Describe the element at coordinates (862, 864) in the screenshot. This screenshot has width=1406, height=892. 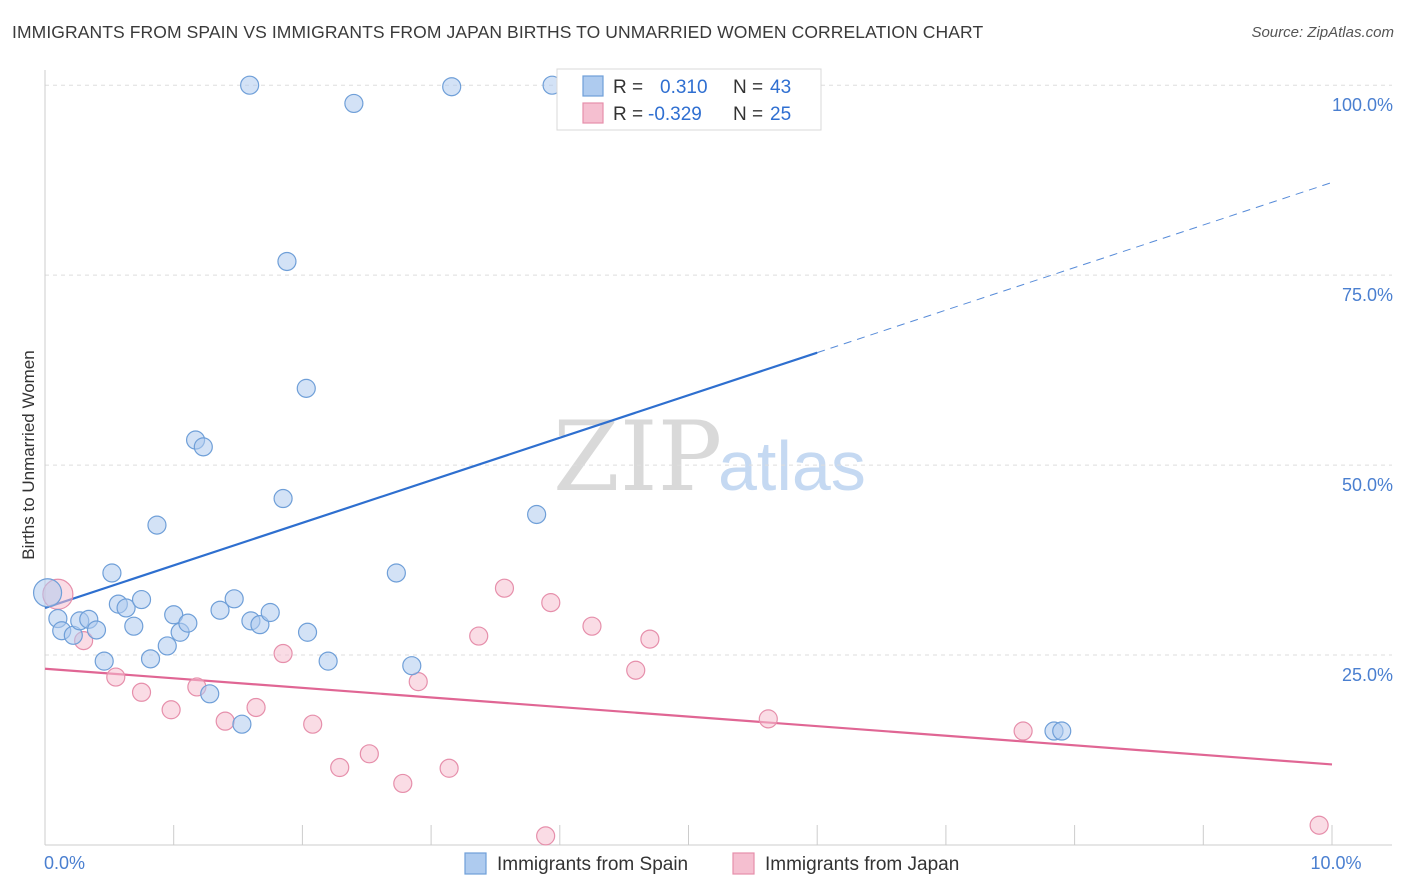
I see `series-legend-label-japan: Immigrants from Japan` at that location.